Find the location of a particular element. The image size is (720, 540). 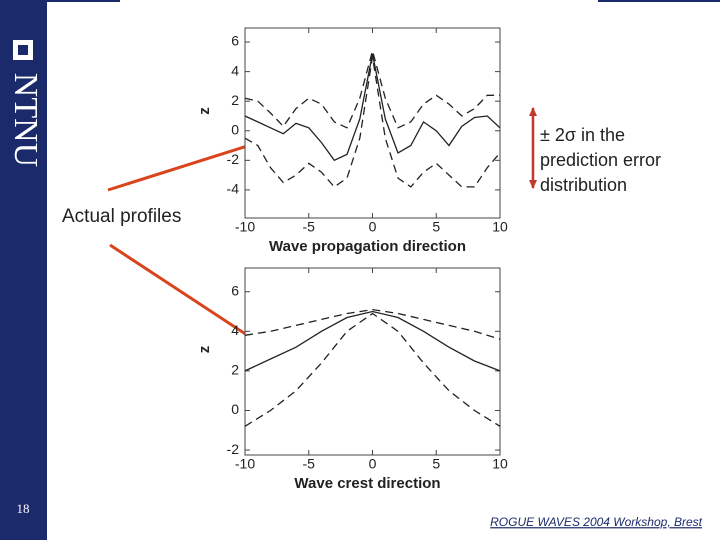

footer: ROGUE WAVES 2004 Workshop, Brest is located at coordinates (596, 522).